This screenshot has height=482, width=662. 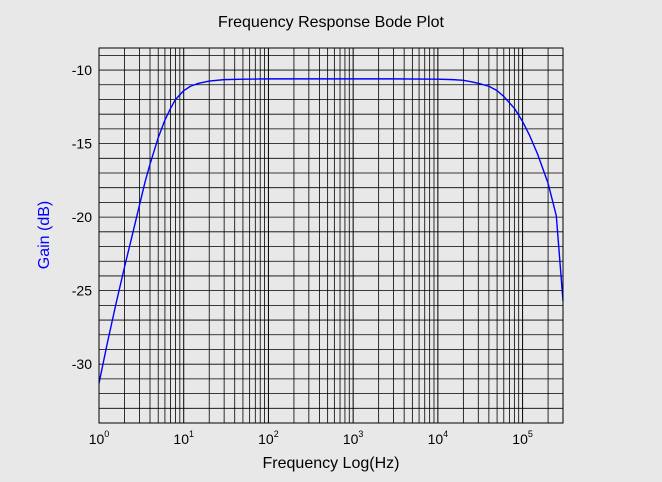 I want to click on y-tick-label: -10, so click(x=82, y=70).